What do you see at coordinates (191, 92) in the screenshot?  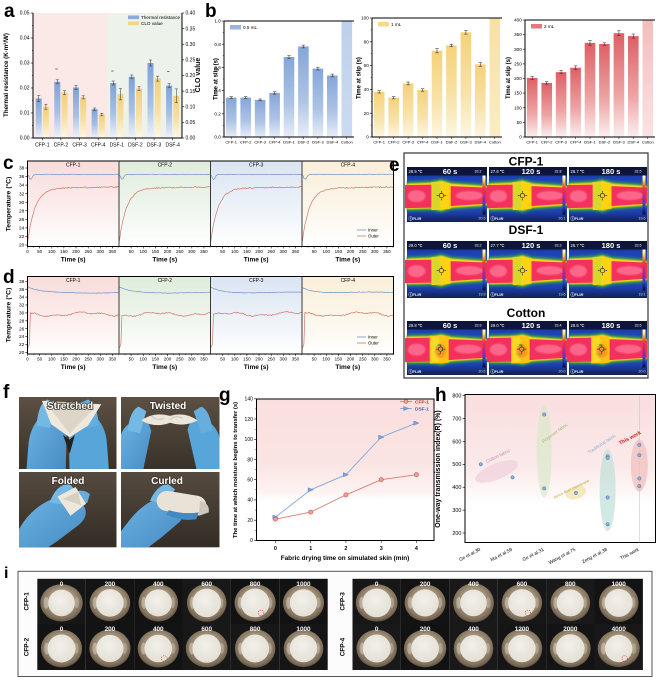 I see `svg-text: 0.15` at bounding box center [191, 92].